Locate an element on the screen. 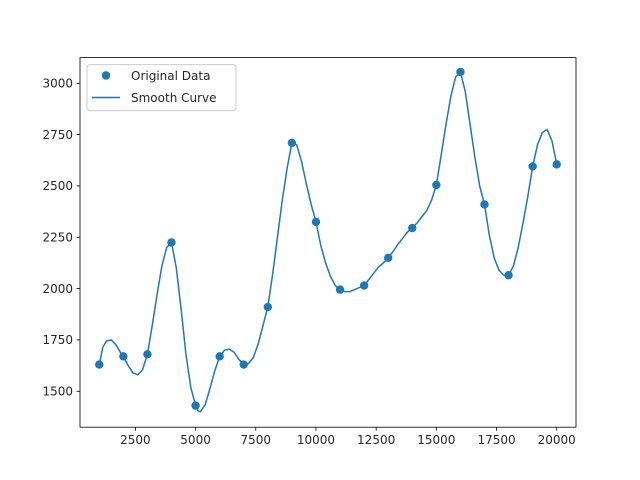  x-axis: 2500 5000 7500 10000 12500 15000 17500 20000 is located at coordinates (348, 437).